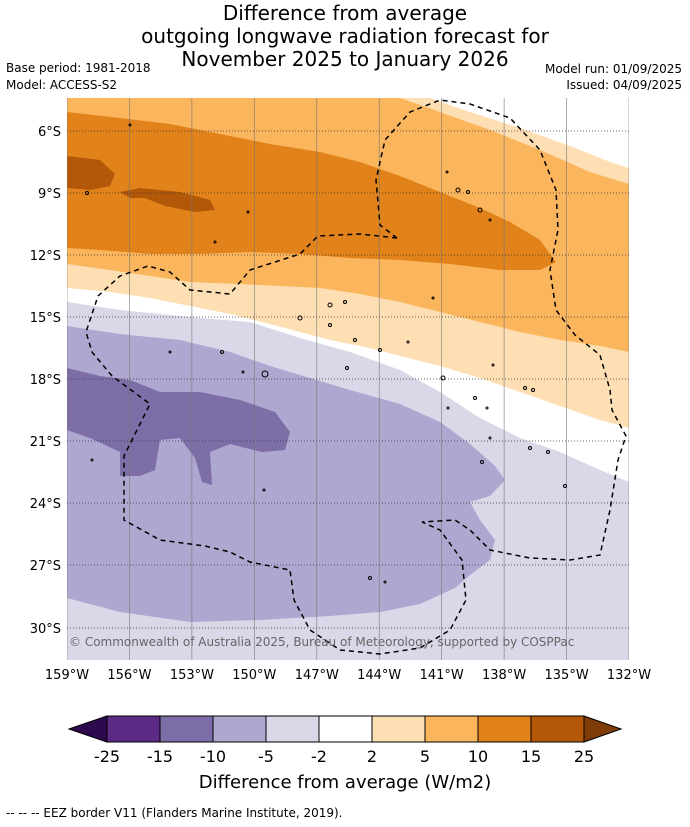 The width and height of the screenshot is (690, 827). I want to click on issued-date: Issued: 04/09/2025, so click(624, 85).